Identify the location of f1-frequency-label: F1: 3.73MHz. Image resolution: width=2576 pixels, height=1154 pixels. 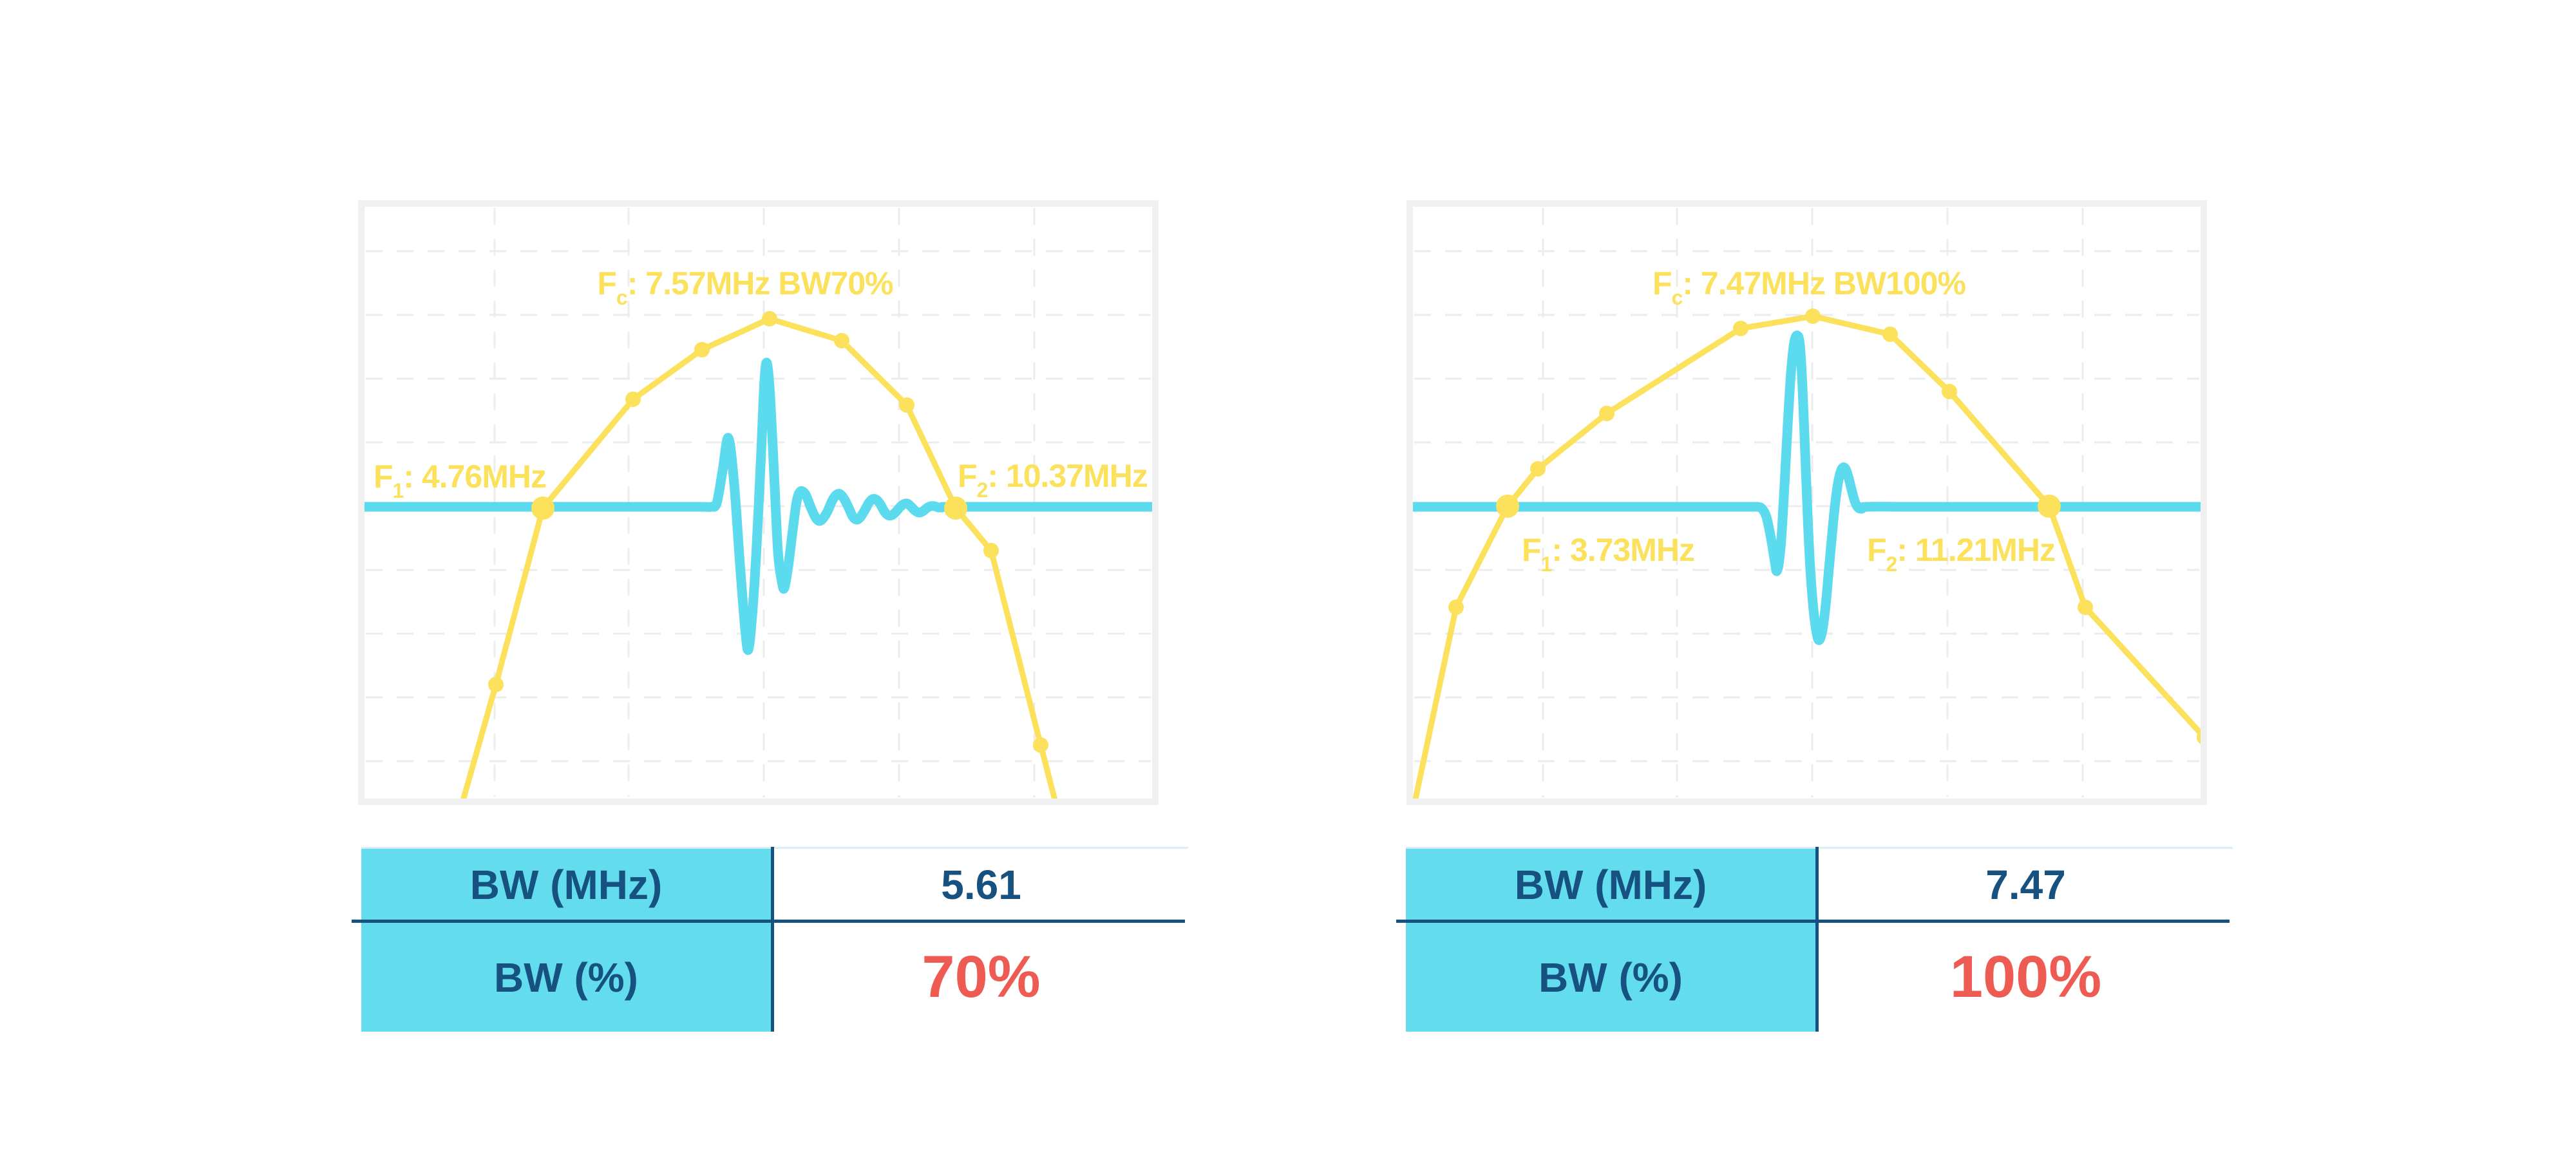
(1608, 554).